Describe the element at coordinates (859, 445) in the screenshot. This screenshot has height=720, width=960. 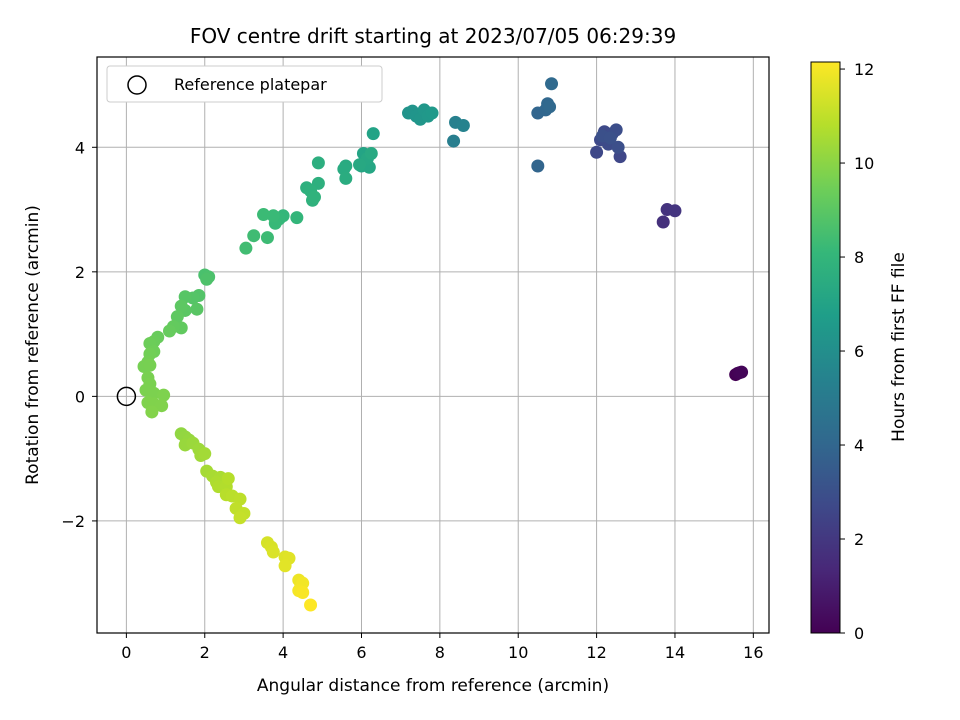
I see `colorbar-tick-label: 4` at that location.